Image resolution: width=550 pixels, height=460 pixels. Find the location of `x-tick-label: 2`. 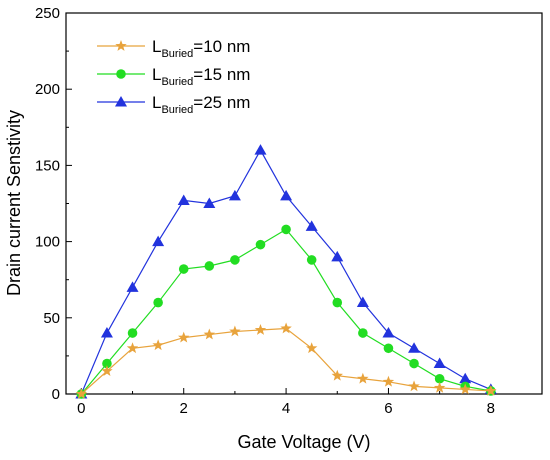

x-tick-label: 2 is located at coordinates (184, 408).